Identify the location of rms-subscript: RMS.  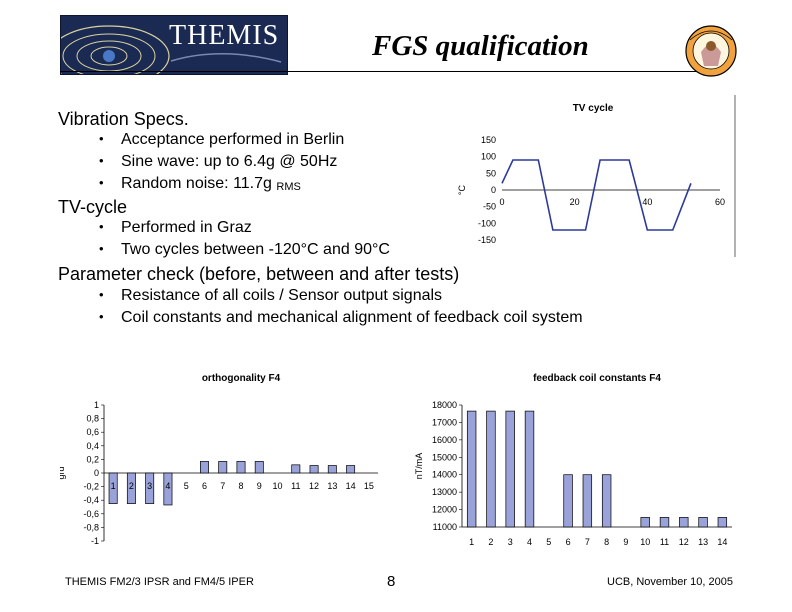
(288, 187).